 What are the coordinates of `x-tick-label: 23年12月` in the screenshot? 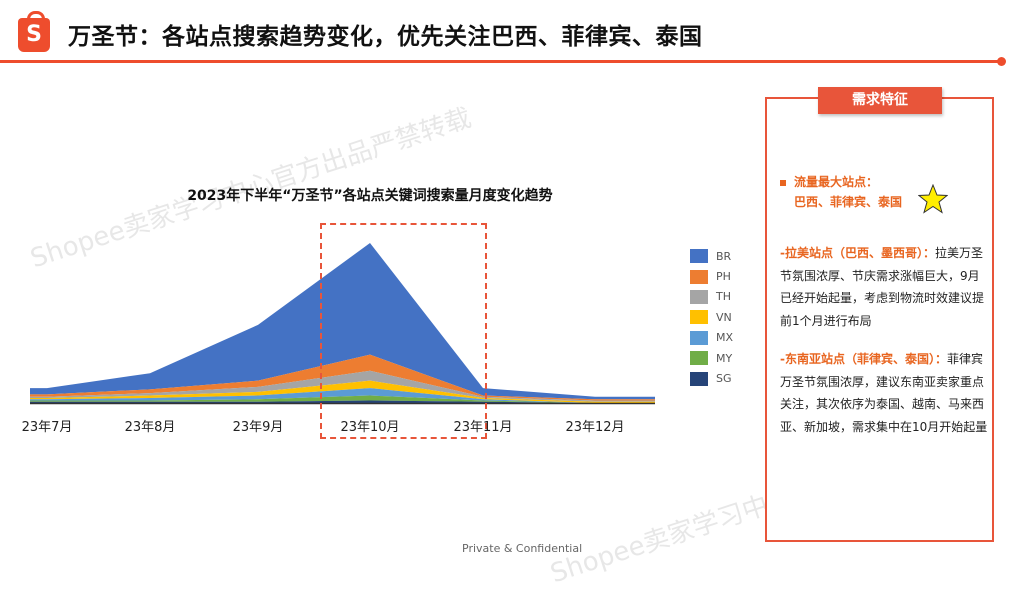 It's located at (595, 427).